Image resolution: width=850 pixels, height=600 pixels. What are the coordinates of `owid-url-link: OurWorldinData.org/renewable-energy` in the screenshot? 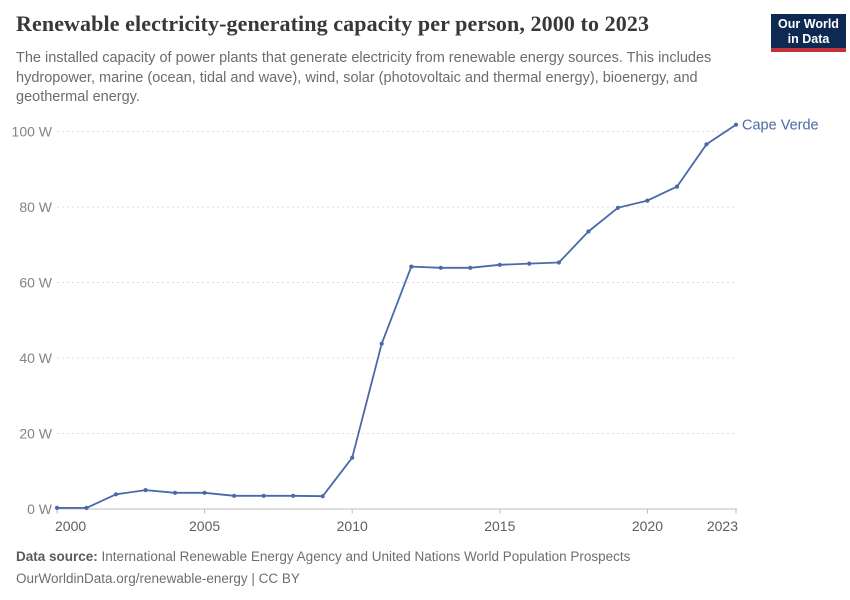 It's located at (132, 578).